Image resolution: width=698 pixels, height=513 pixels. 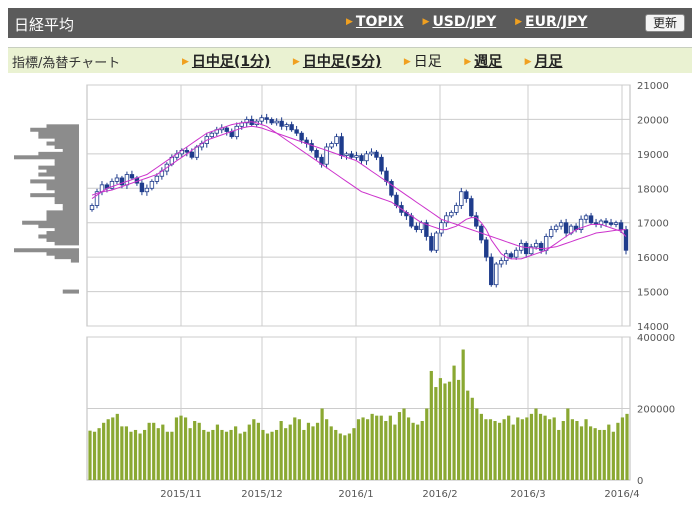 I want to click on link-topix: ▶ TOPIX, so click(x=375, y=22).